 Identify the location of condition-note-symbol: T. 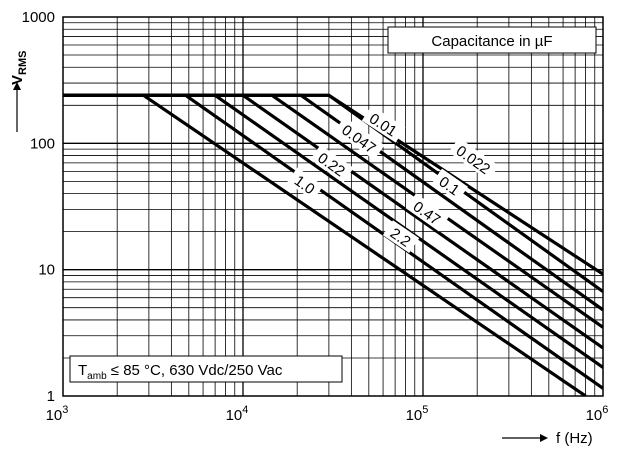
(82, 370).